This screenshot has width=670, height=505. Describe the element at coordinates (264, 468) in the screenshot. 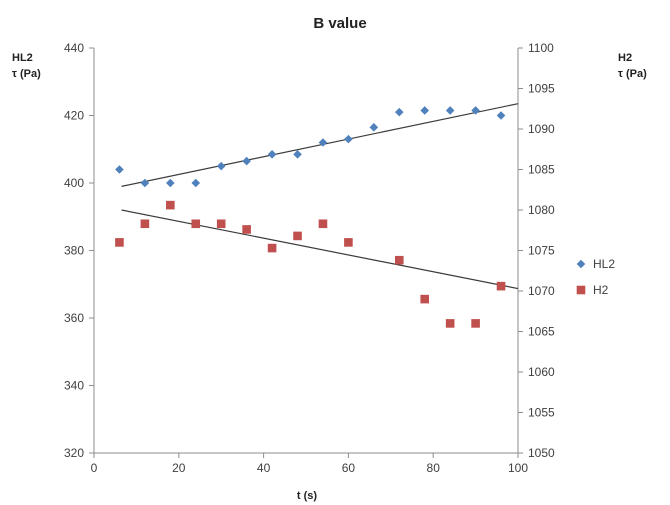

I see `x-tick-label: 40` at that location.